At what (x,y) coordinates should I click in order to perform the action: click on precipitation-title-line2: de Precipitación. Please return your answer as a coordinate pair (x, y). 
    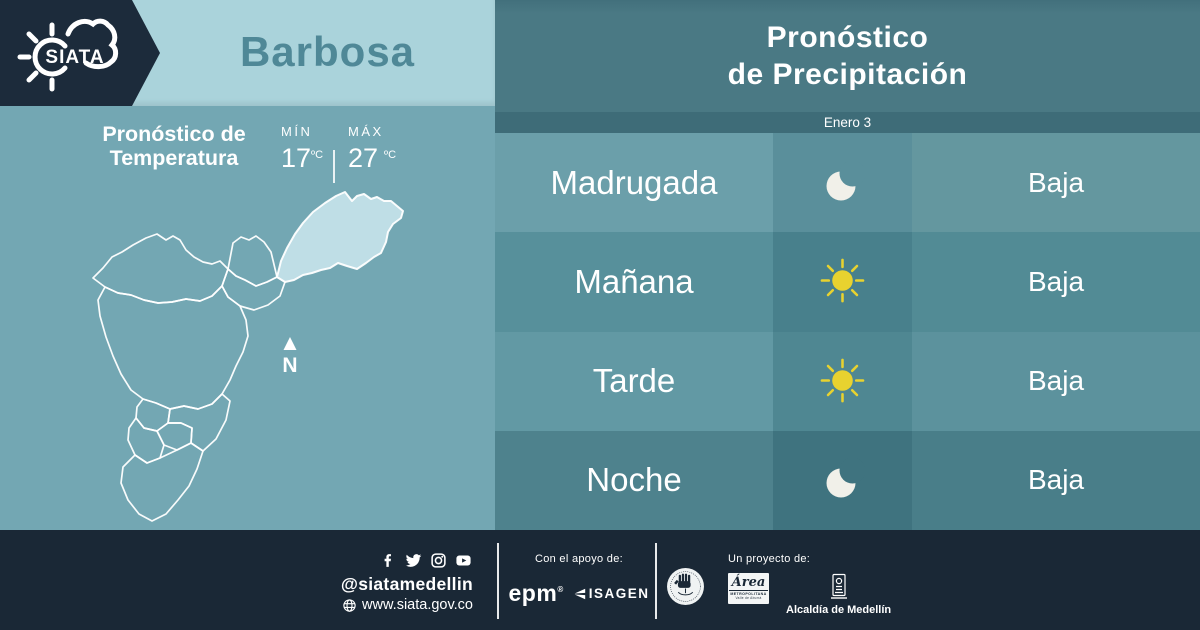
    Looking at the image, I should click on (847, 74).